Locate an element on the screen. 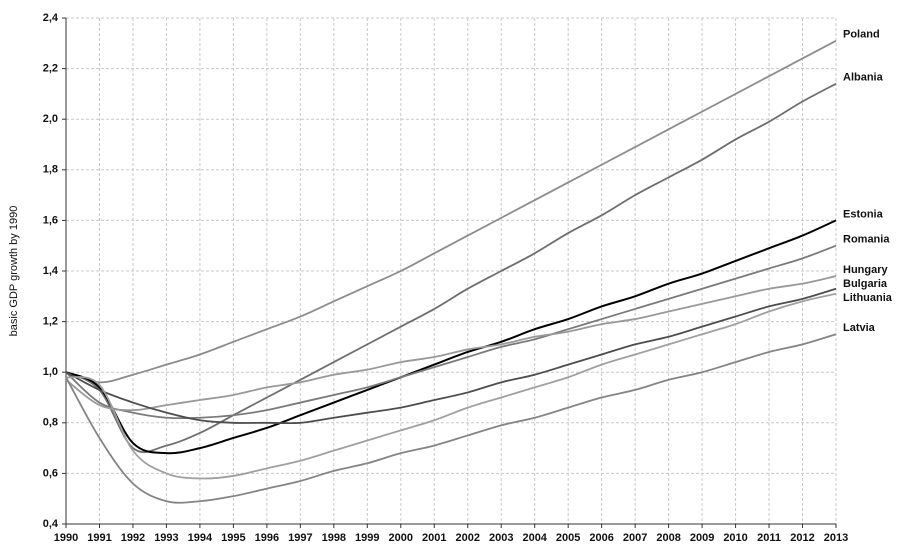  series-label: Bulgaria is located at coordinates (865, 284).